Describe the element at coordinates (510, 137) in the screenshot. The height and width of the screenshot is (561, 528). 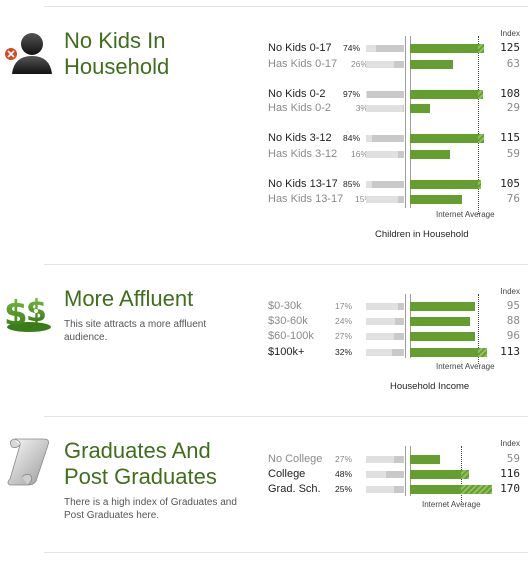
I see `row-index-value: 115` at that location.